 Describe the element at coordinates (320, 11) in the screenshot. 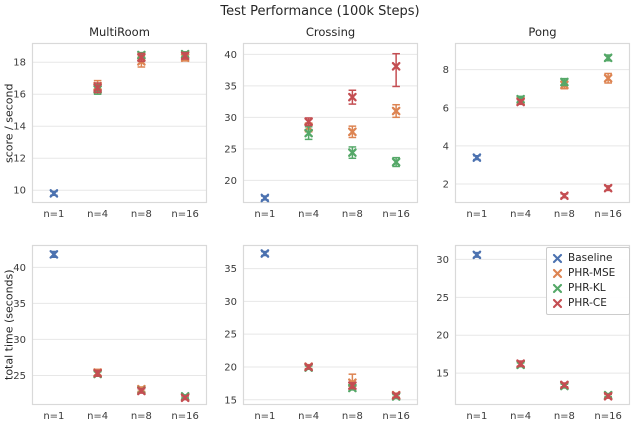

I see `figure-title: Test Performance (100k Steps)` at that location.